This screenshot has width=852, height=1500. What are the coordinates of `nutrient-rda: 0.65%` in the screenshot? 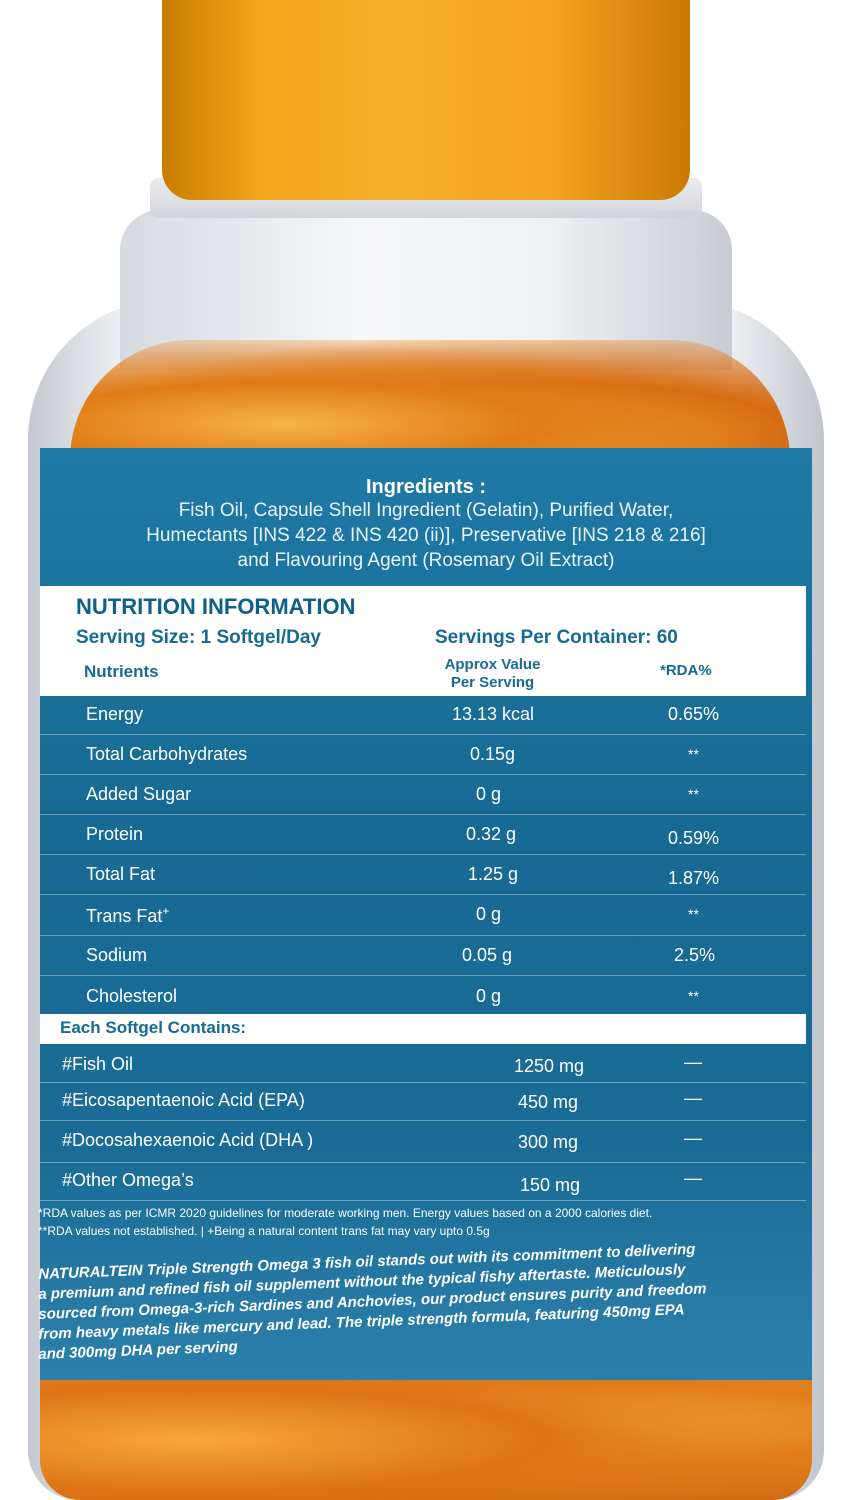 It's located at (694, 714).